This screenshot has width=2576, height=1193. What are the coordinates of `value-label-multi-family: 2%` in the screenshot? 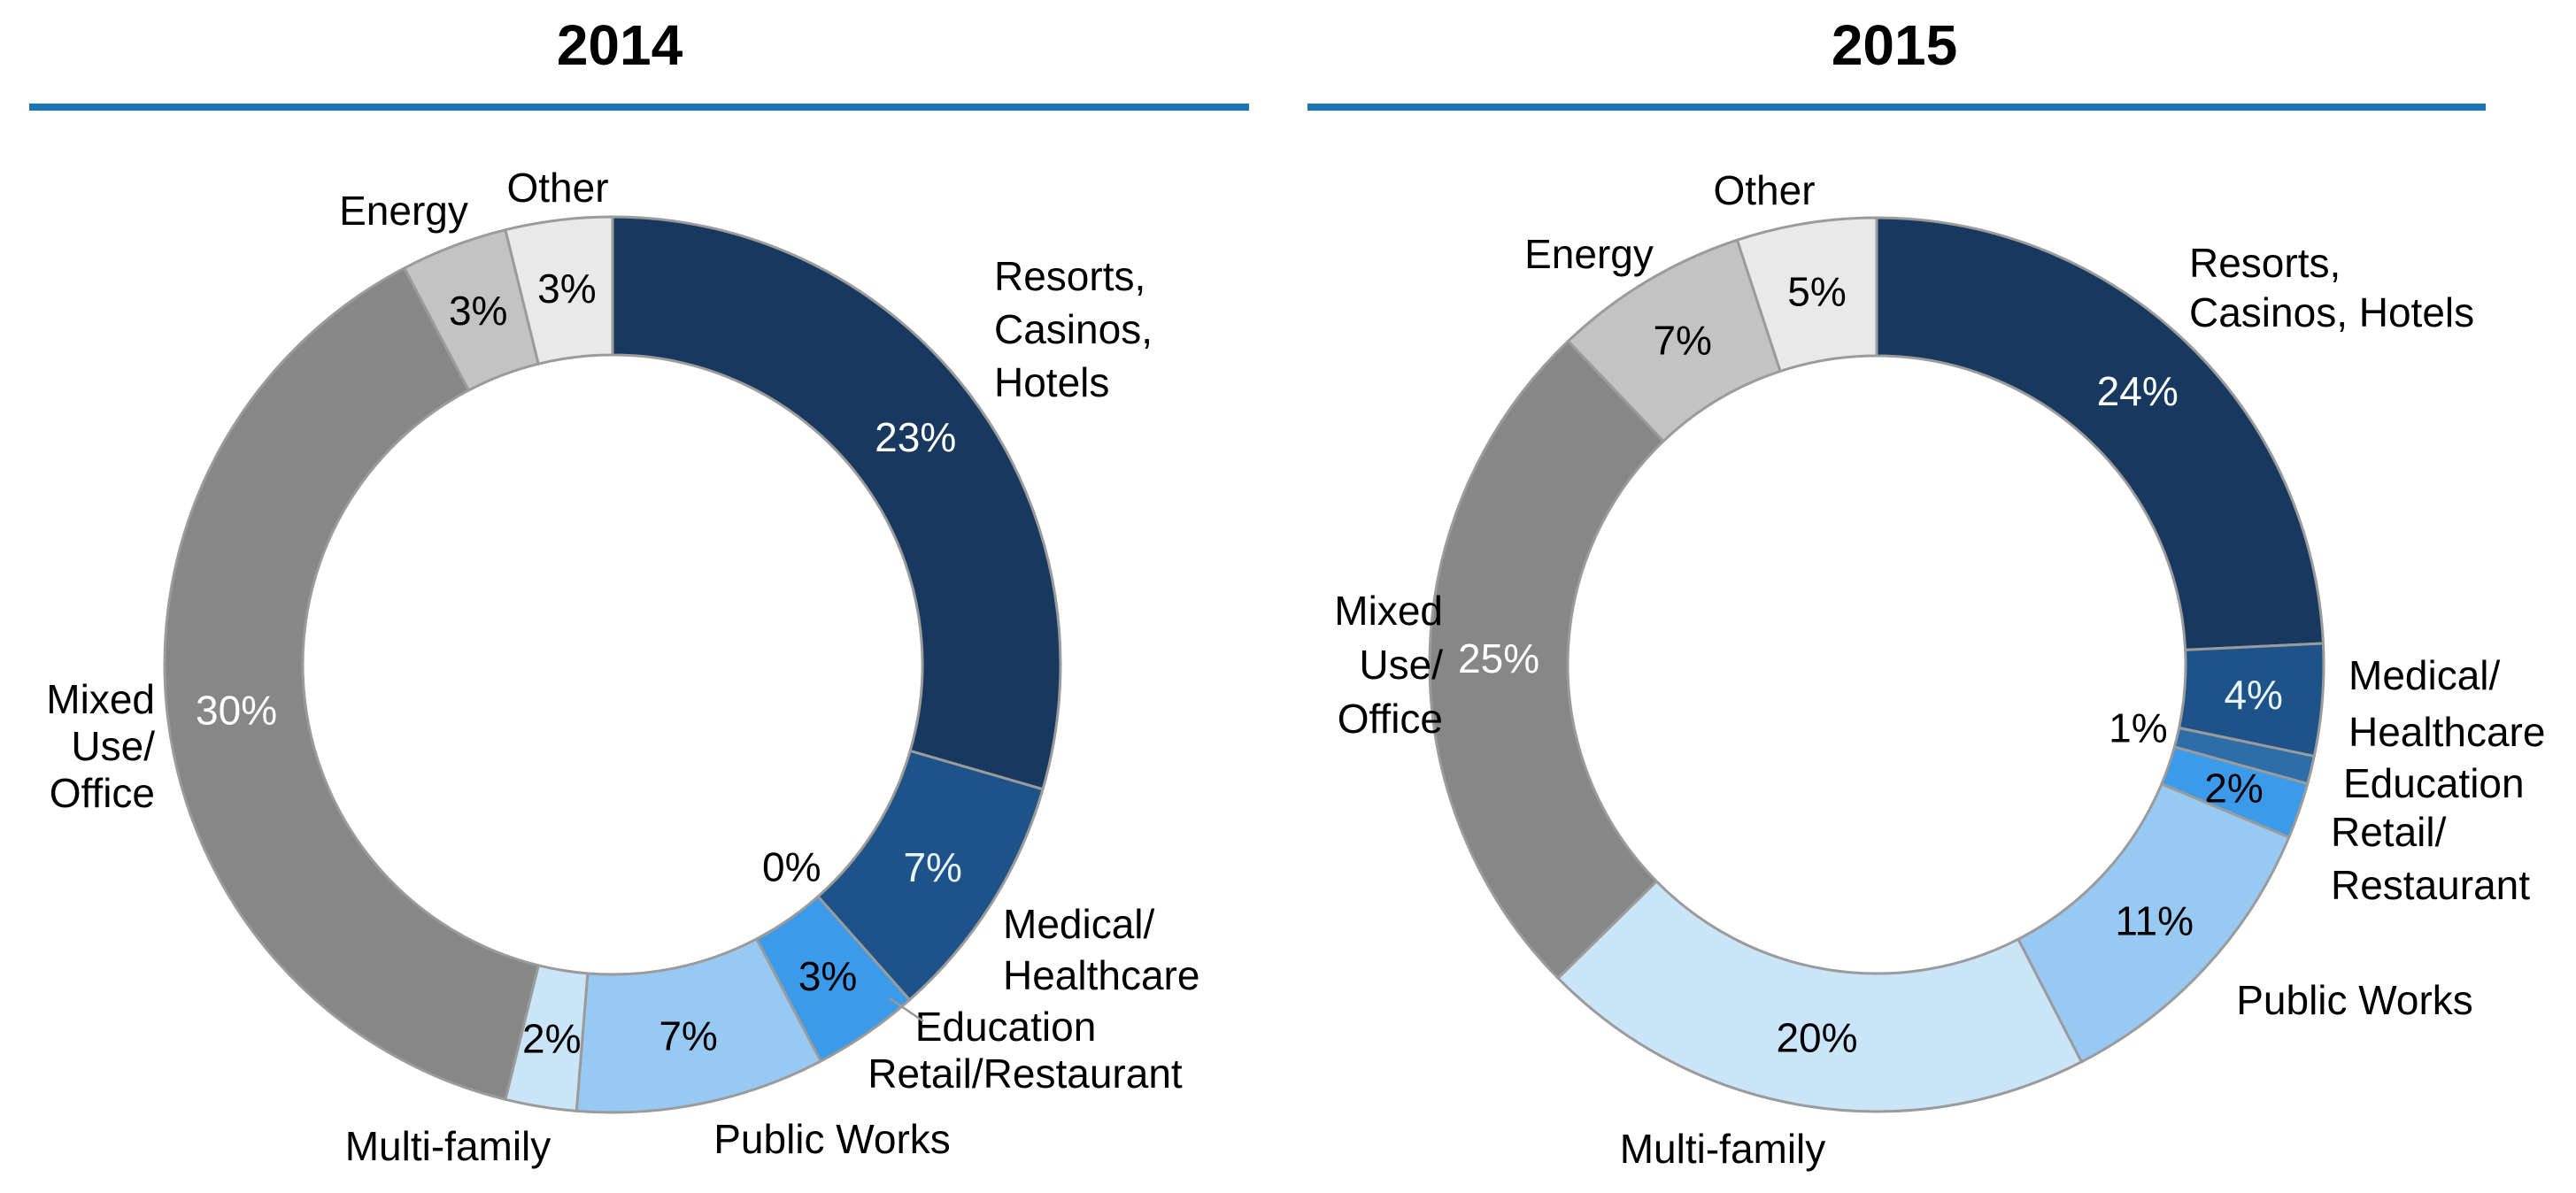 It's located at (551, 1039).